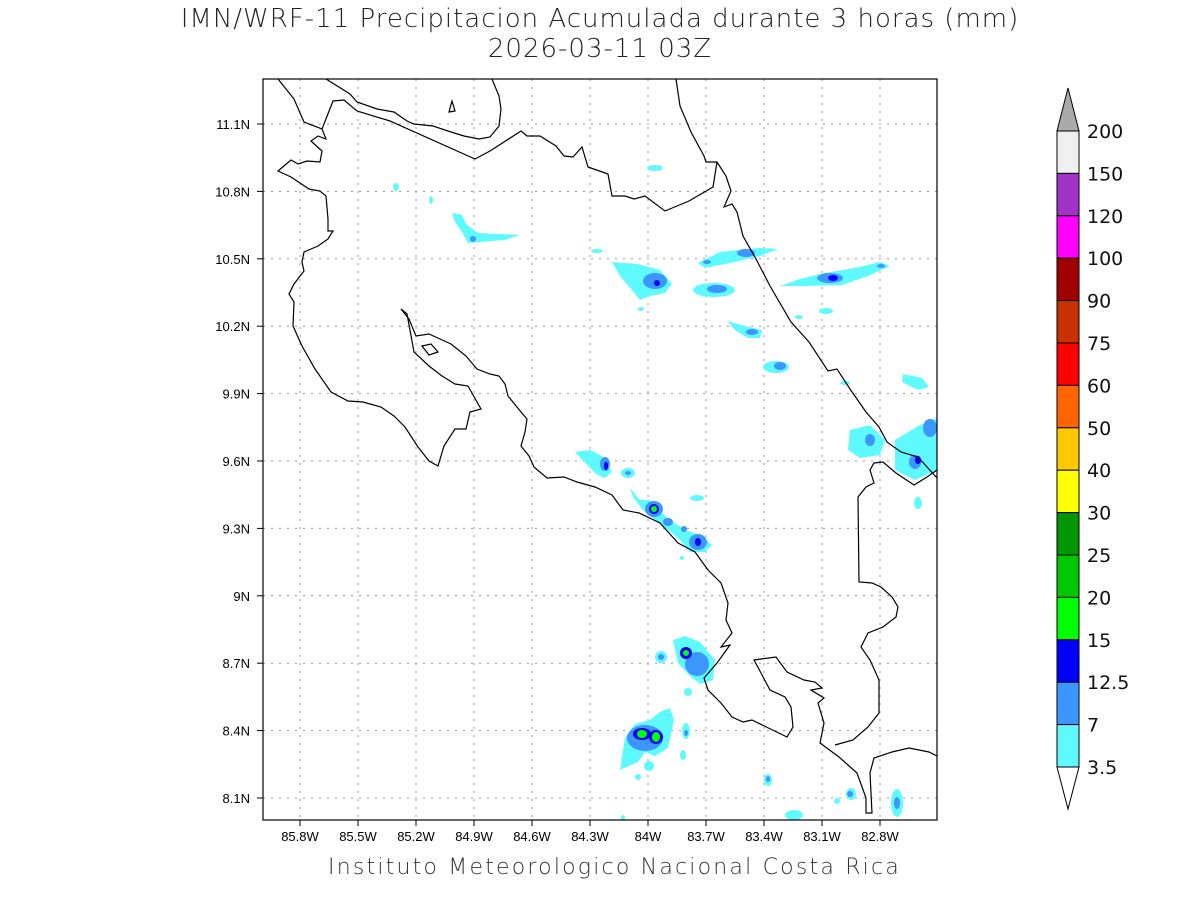 The height and width of the screenshot is (900, 1200). What do you see at coordinates (806, 278) in the screenshot?
I see `caribbean-coast` at bounding box center [806, 278].